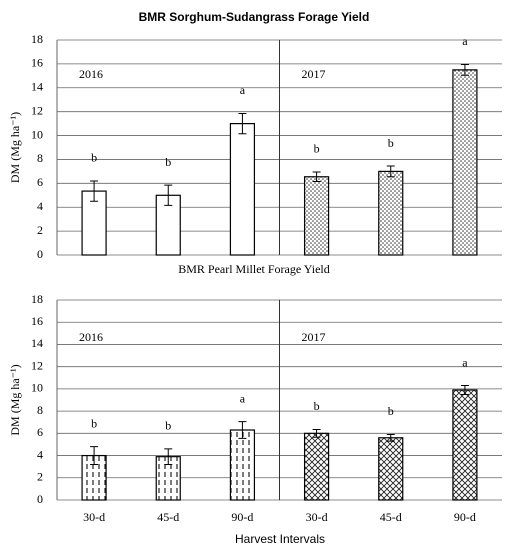 The height and width of the screenshot is (550, 509). What do you see at coordinates (280, 539) in the screenshot?
I see `x-axis-label: Harvest Intervals` at bounding box center [280, 539].